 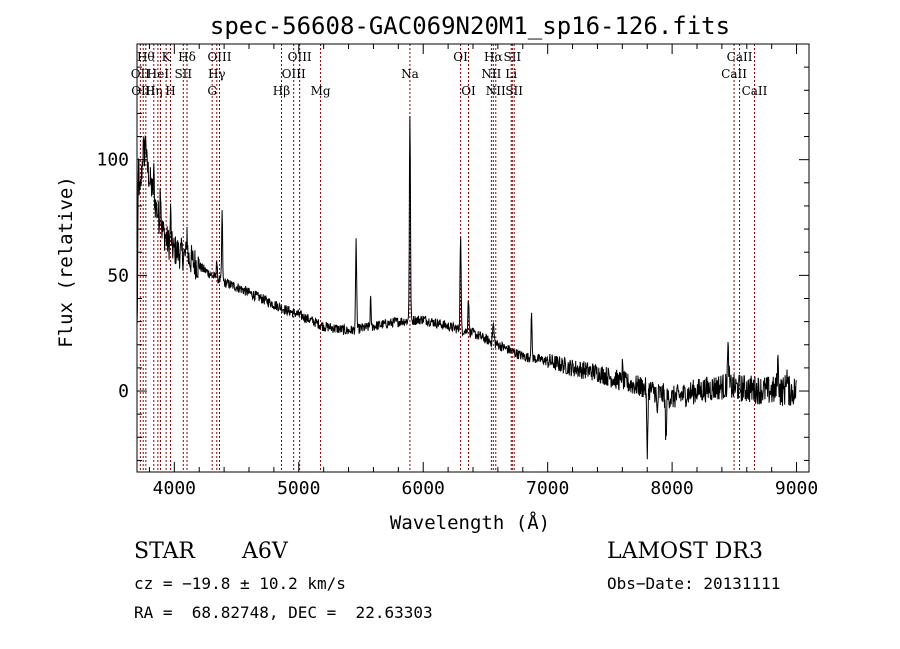 What do you see at coordinates (174, 488) in the screenshot?
I see `x-tick-label-0: 4000` at bounding box center [174, 488].